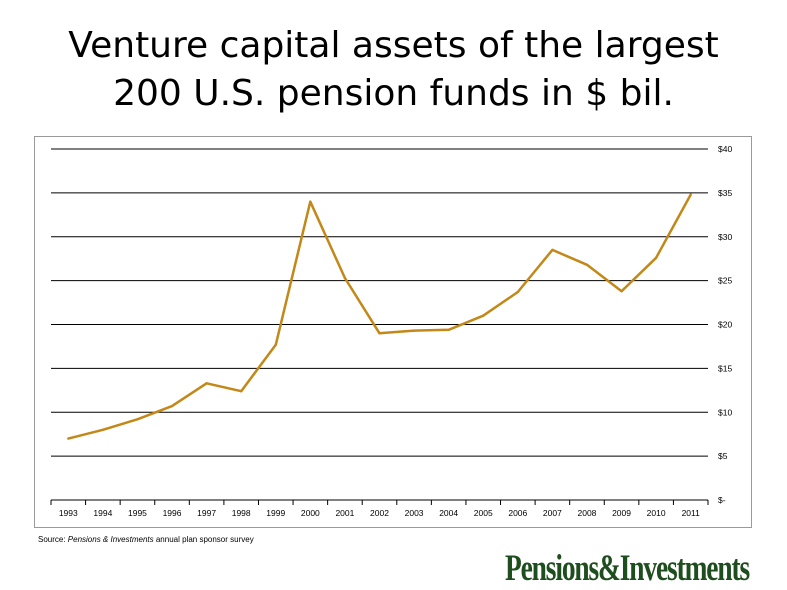 The height and width of the screenshot is (590, 787). Describe the element at coordinates (725, 193) in the screenshot. I see `y-tick-label: $35` at that location.